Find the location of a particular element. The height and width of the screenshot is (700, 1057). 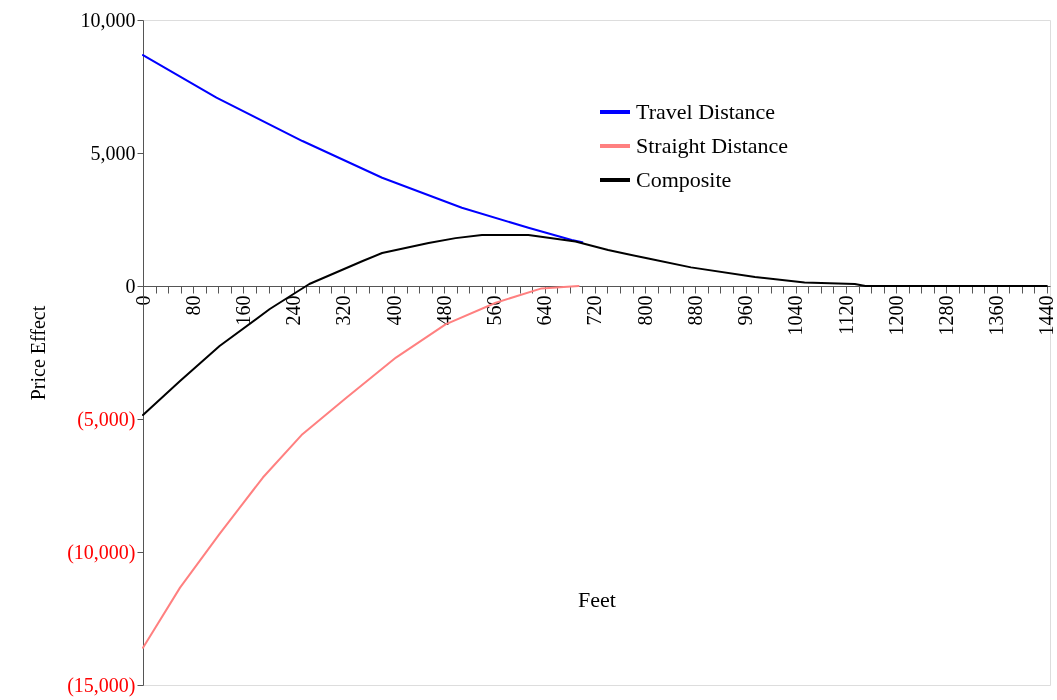

x-tick-label: 1040 is located at coordinates (795, 315).